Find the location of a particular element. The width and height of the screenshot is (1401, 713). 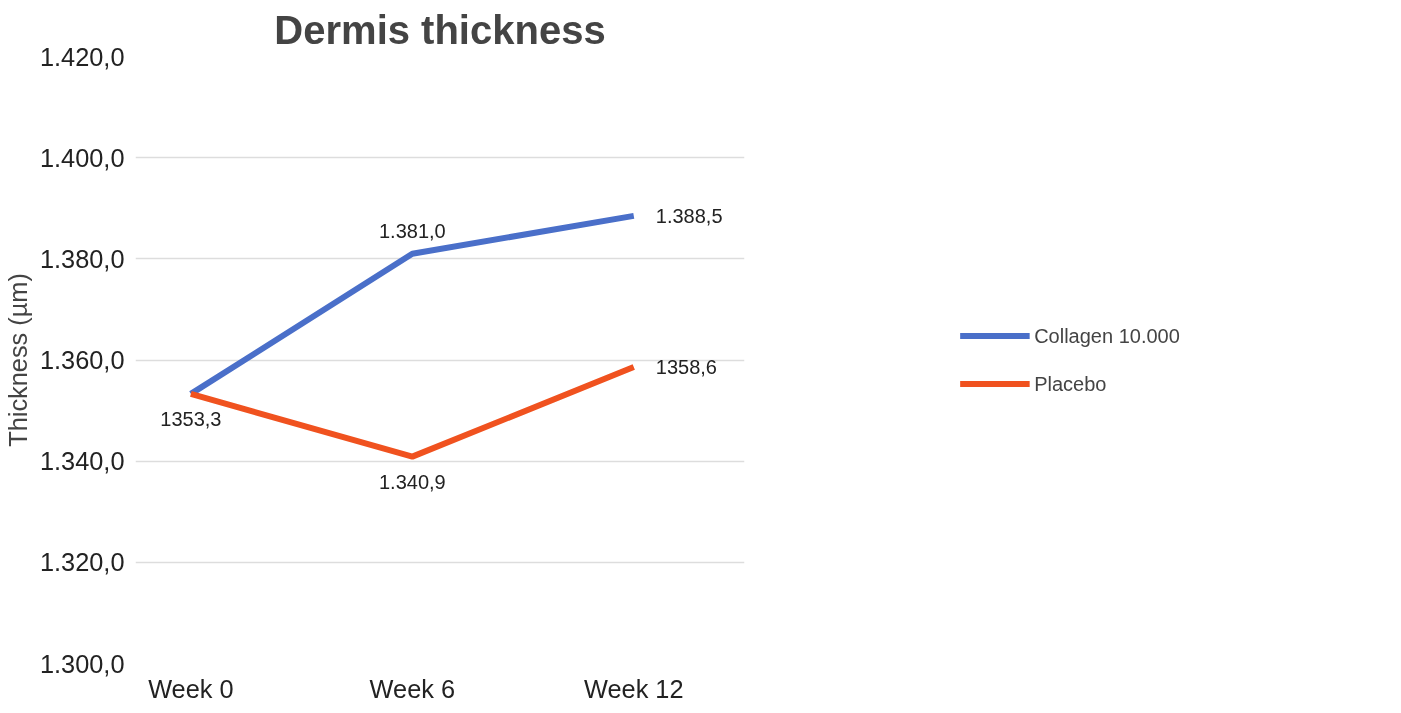

data-label: 1.340,9 is located at coordinates (412, 481).